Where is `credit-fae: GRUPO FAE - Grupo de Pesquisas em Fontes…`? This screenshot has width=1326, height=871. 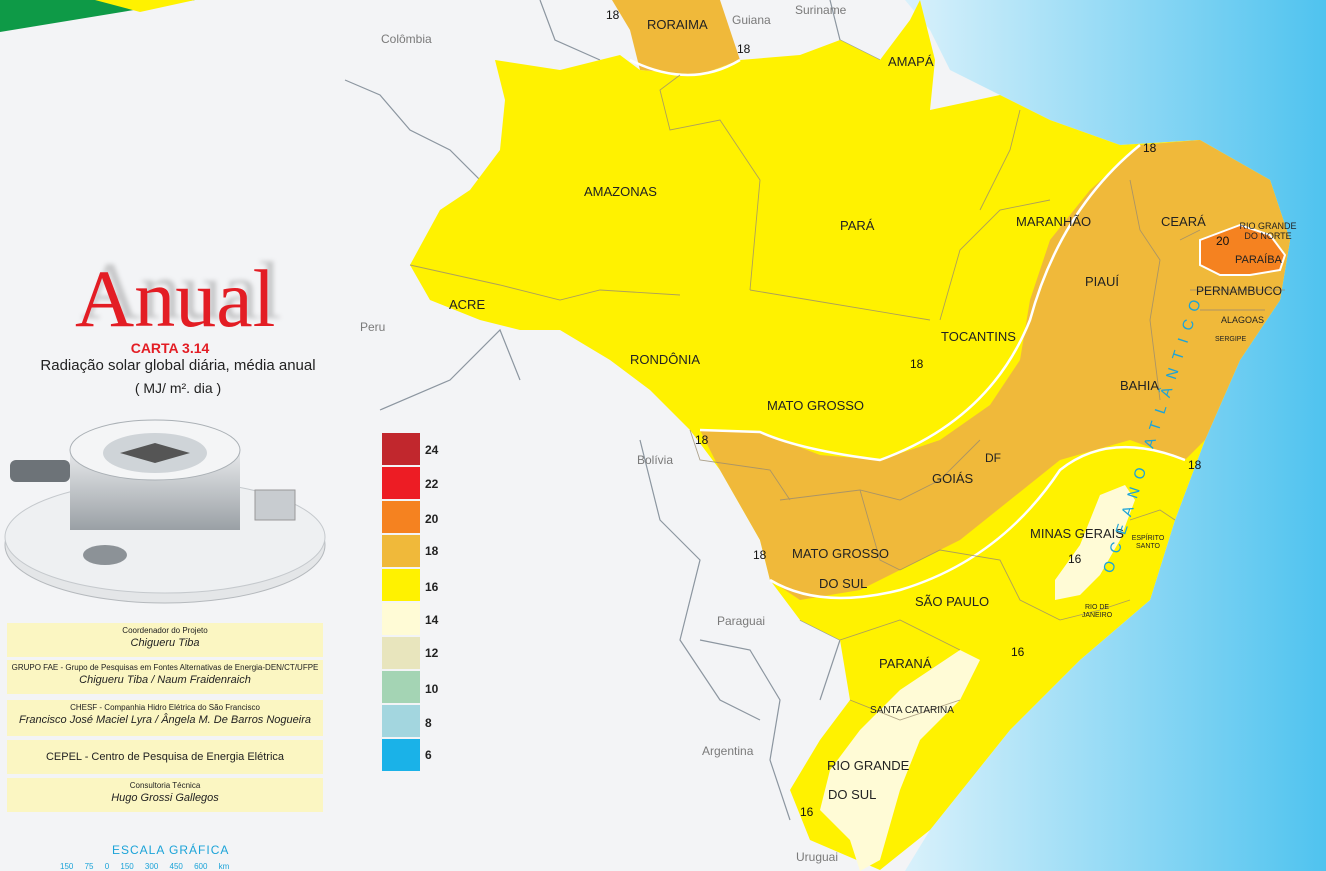 credit-fae: GRUPO FAE - Grupo de Pesquisas em Fontes… is located at coordinates (165, 677).